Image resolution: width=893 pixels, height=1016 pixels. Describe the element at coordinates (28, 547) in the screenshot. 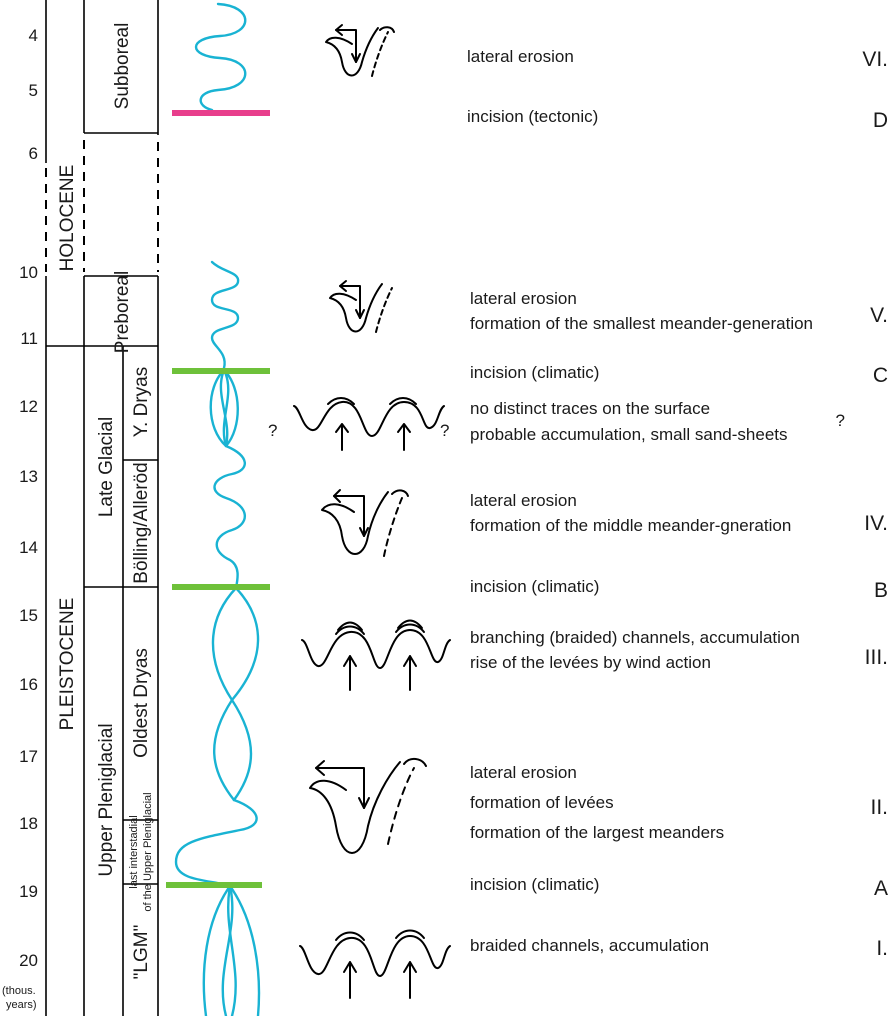

I see `tick-14: 14` at that location.